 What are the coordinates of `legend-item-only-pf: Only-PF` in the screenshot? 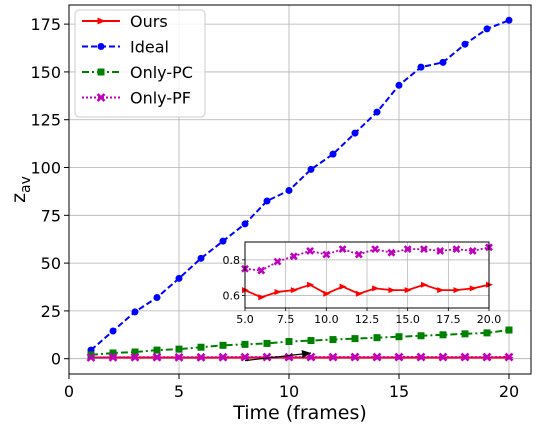 It's located at (136, 98).